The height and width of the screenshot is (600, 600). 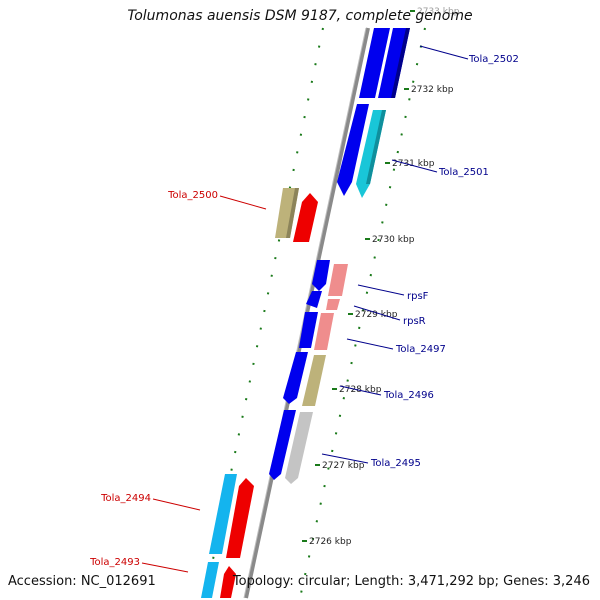 I want to click on gene-rpsR-pink, so click(x=333, y=304).